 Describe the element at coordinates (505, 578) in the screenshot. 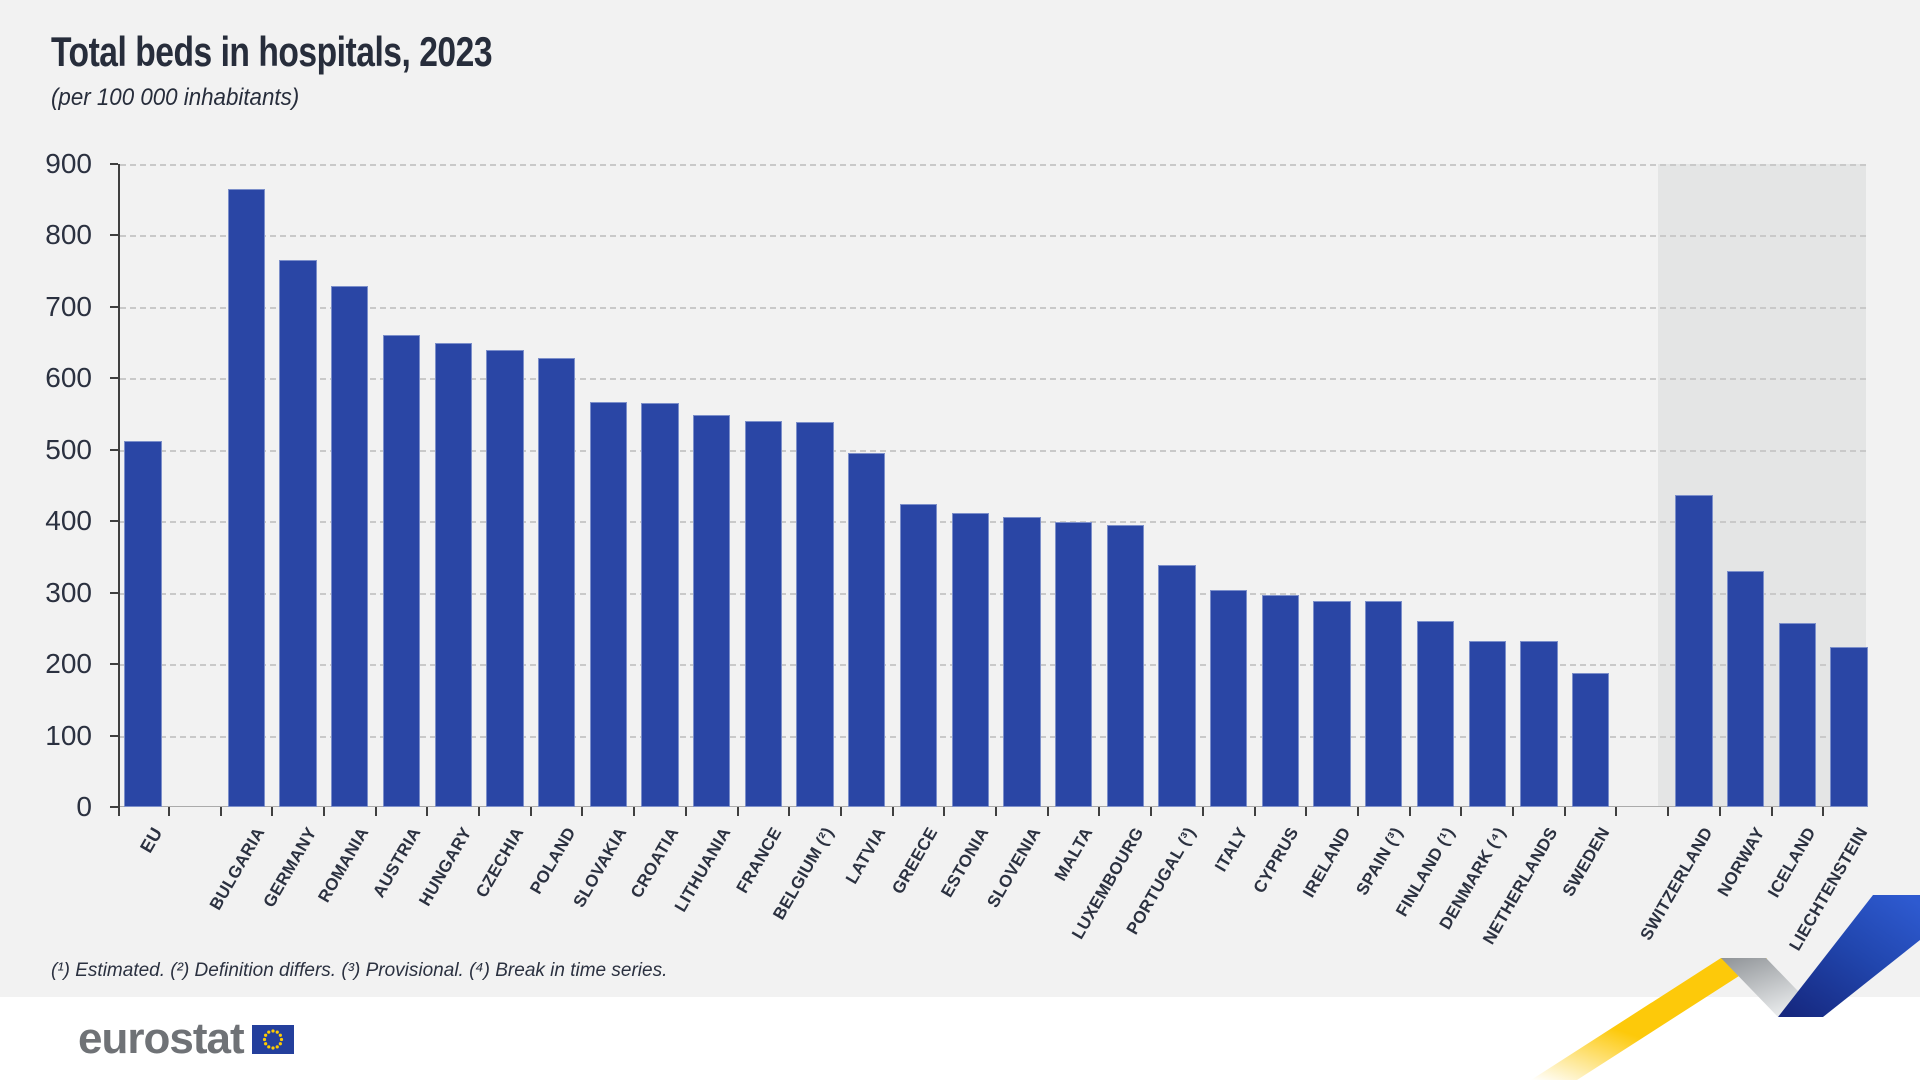

I see `bar-czechia` at that location.